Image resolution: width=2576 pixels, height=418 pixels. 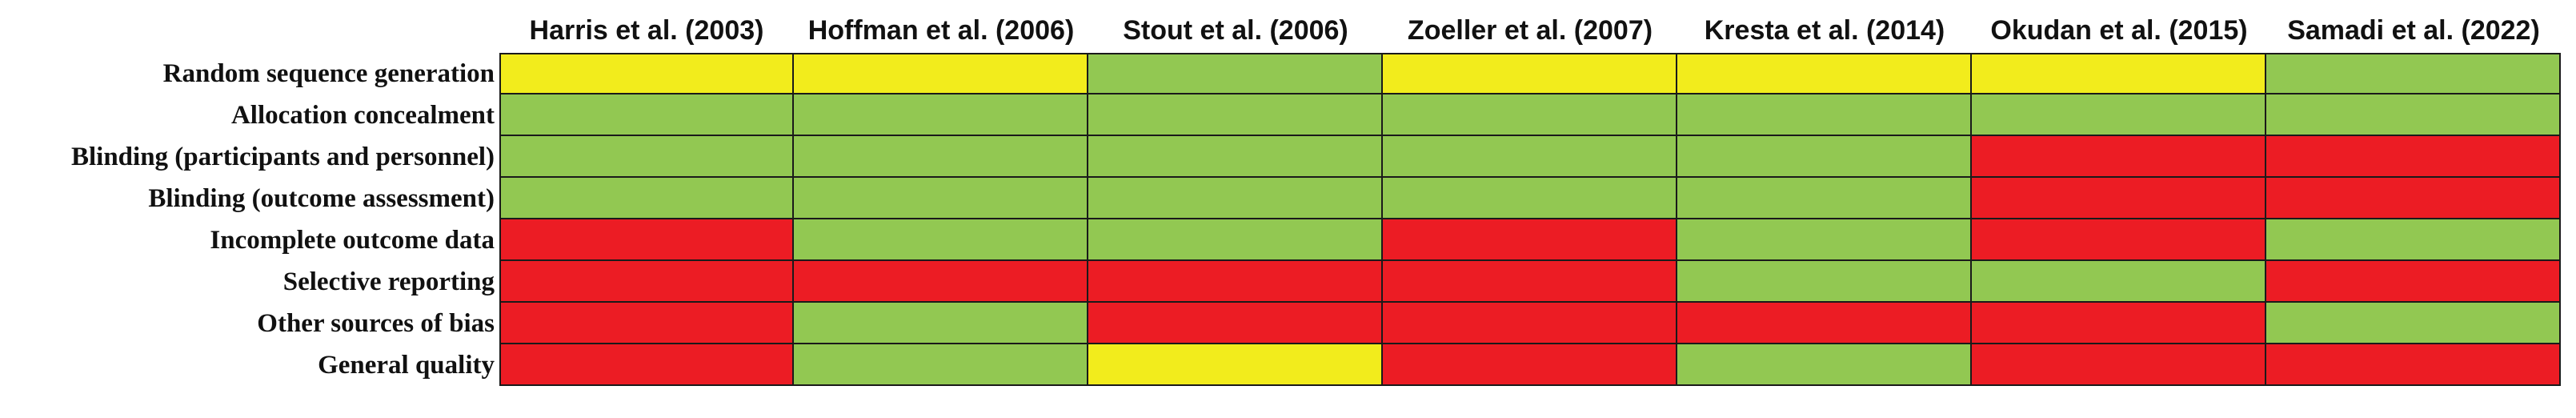 I want to click on table-corner, so click(x=251, y=30).